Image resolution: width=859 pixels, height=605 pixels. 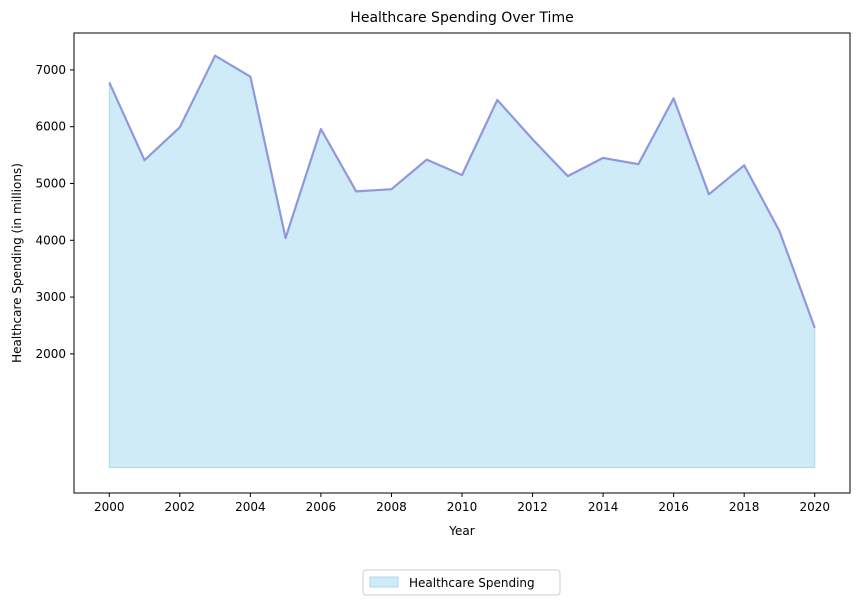 I want to click on y-tick-label: 7000, so click(x=50, y=70).